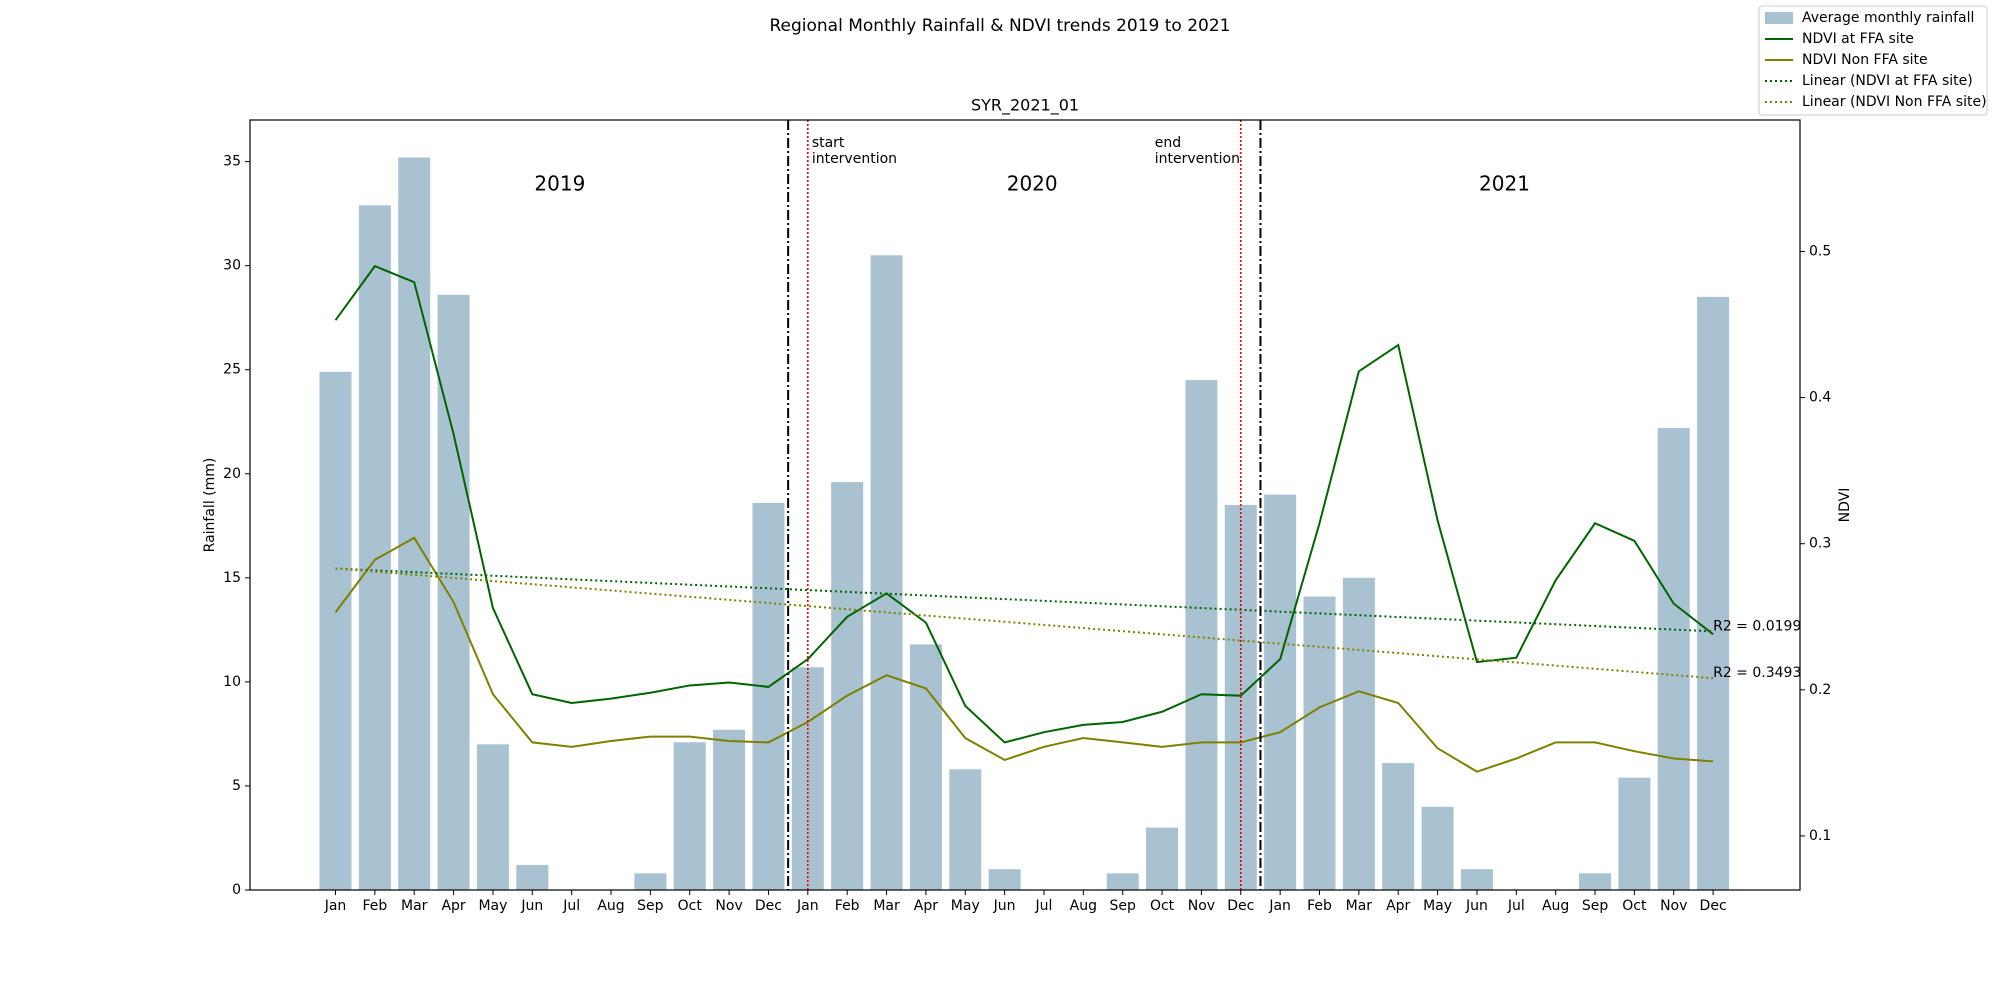 This screenshot has height=1000, width=2000. Describe the element at coordinates (1858, 39) in the screenshot. I see `legend-label: NDVI at FFA site` at that location.